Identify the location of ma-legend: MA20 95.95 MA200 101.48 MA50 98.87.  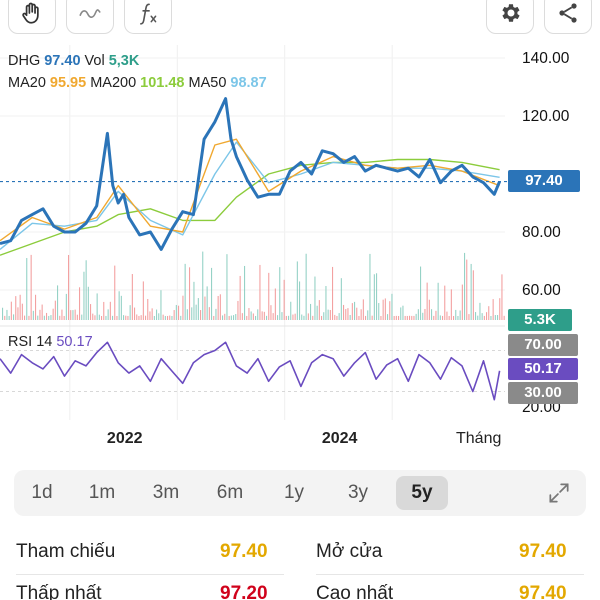
(139, 83).